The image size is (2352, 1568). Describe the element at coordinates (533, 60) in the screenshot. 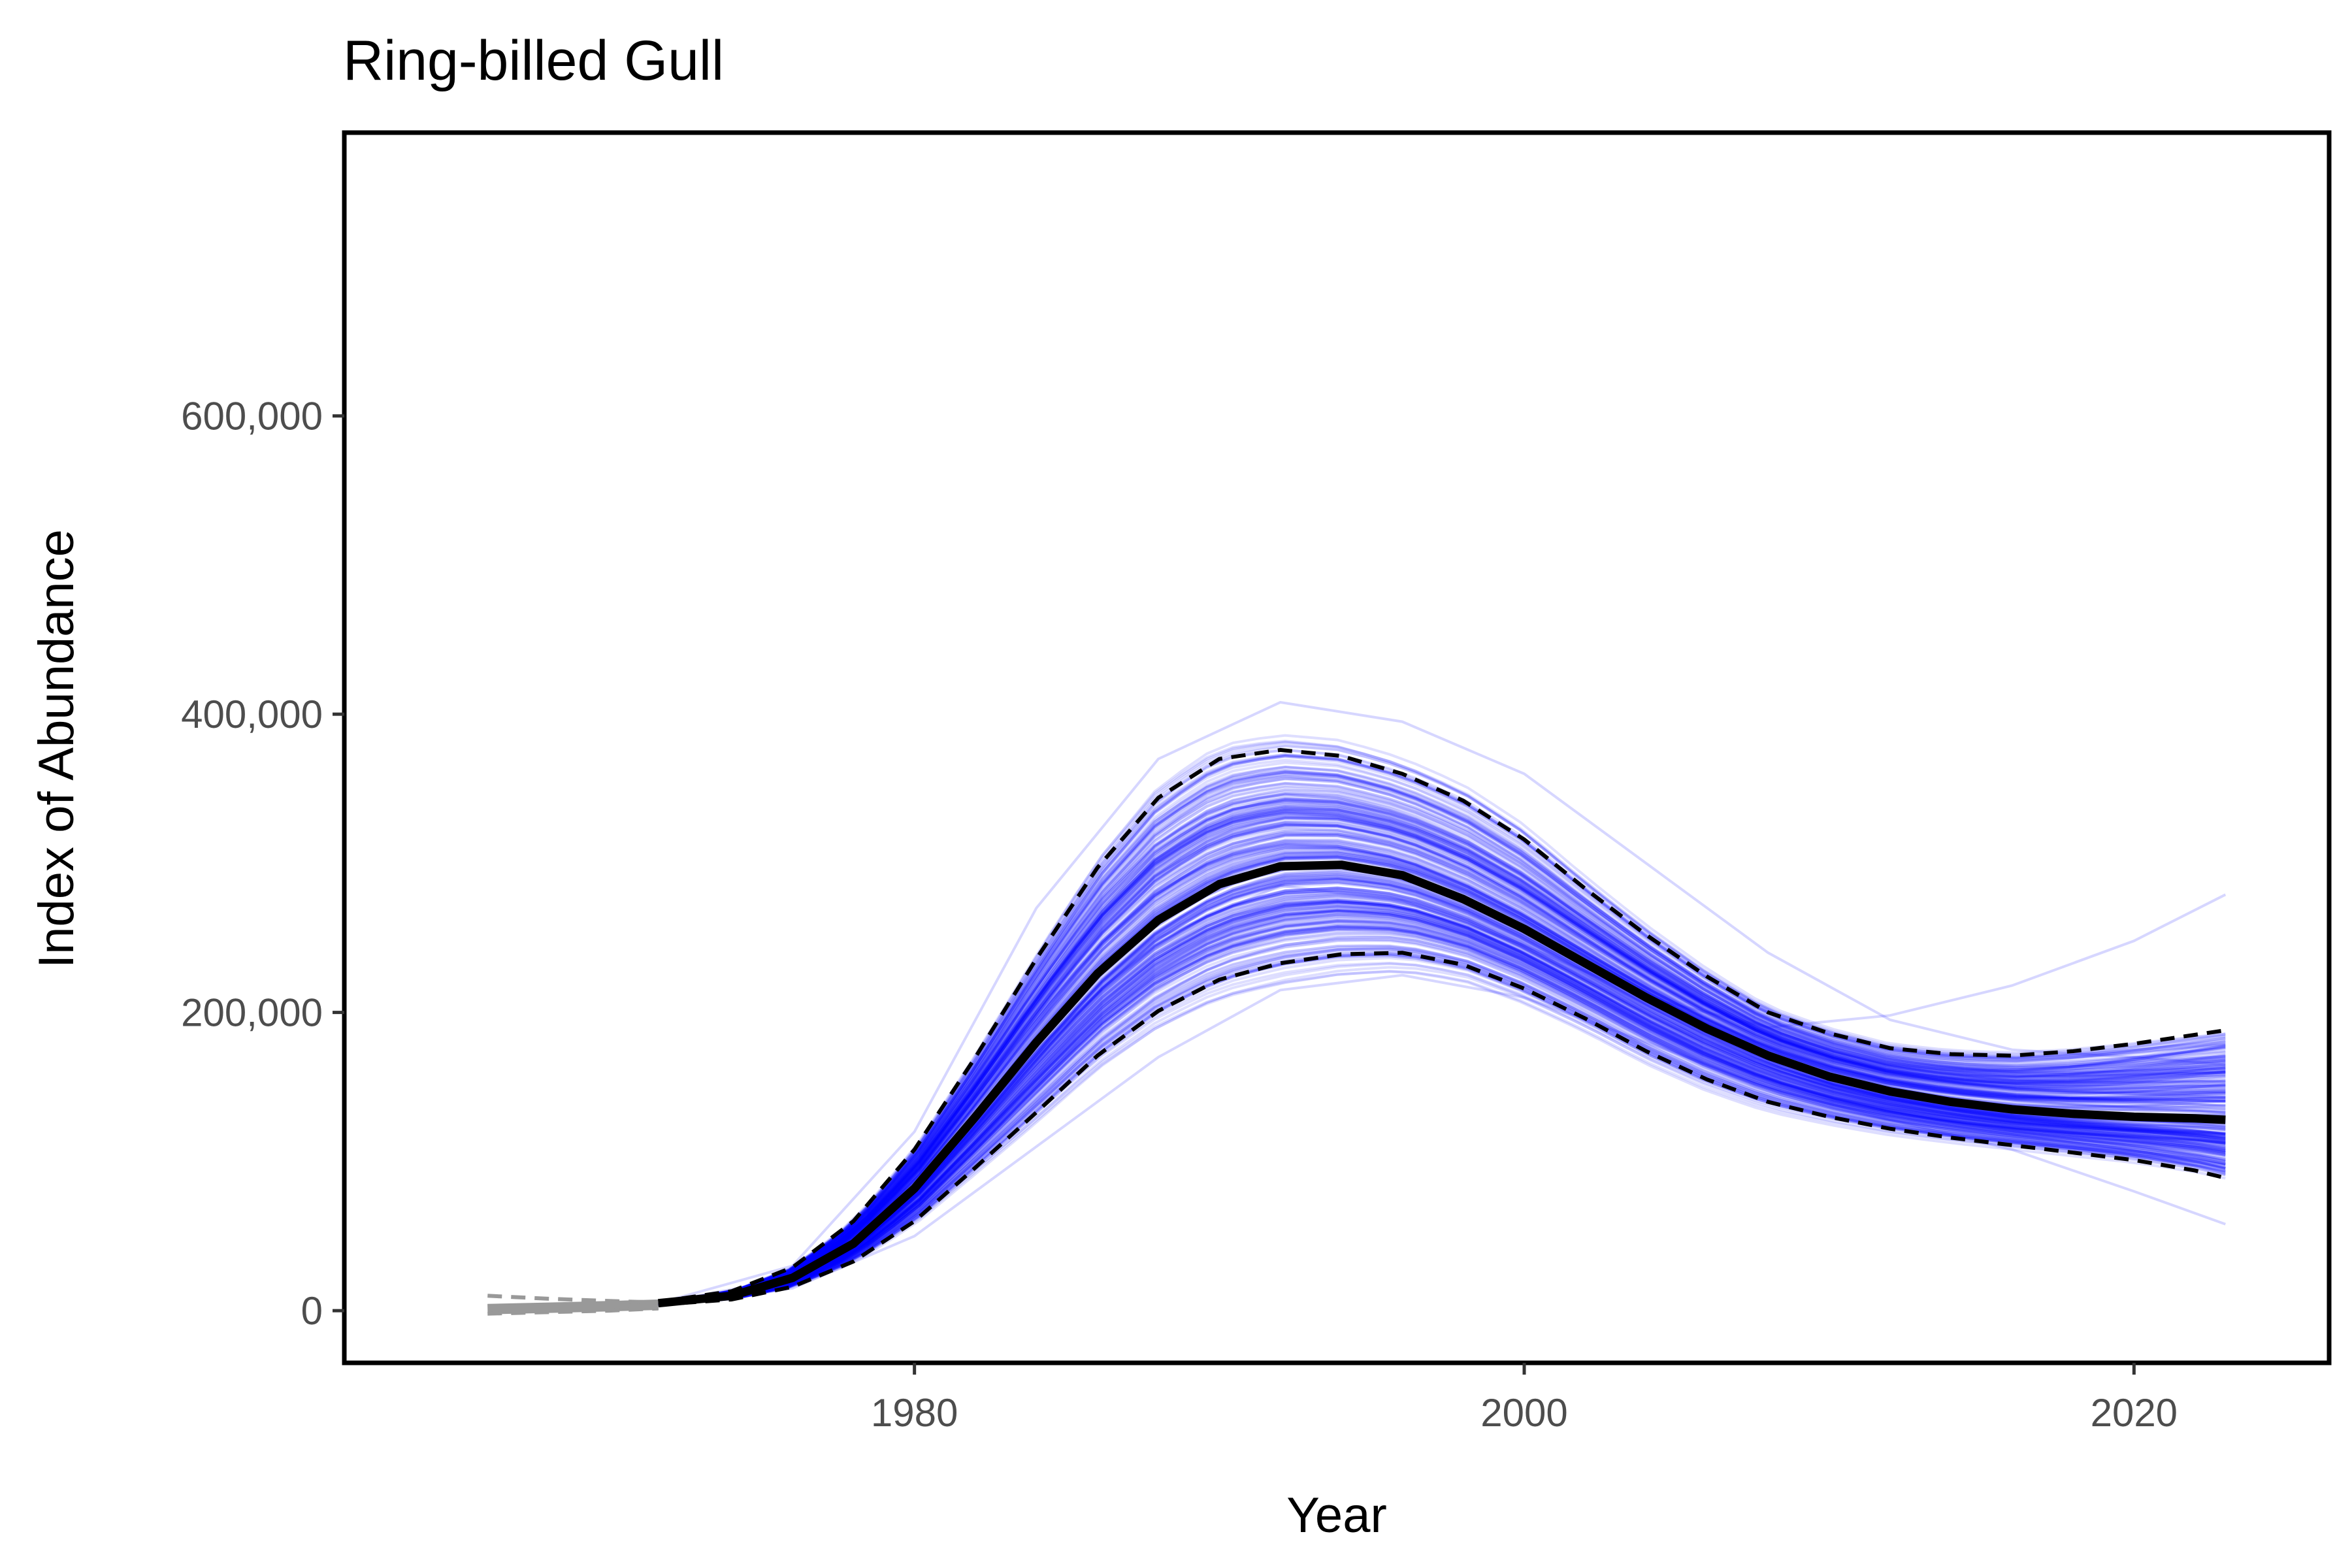

I see `chart-title: Ring-billed Gull` at that location.